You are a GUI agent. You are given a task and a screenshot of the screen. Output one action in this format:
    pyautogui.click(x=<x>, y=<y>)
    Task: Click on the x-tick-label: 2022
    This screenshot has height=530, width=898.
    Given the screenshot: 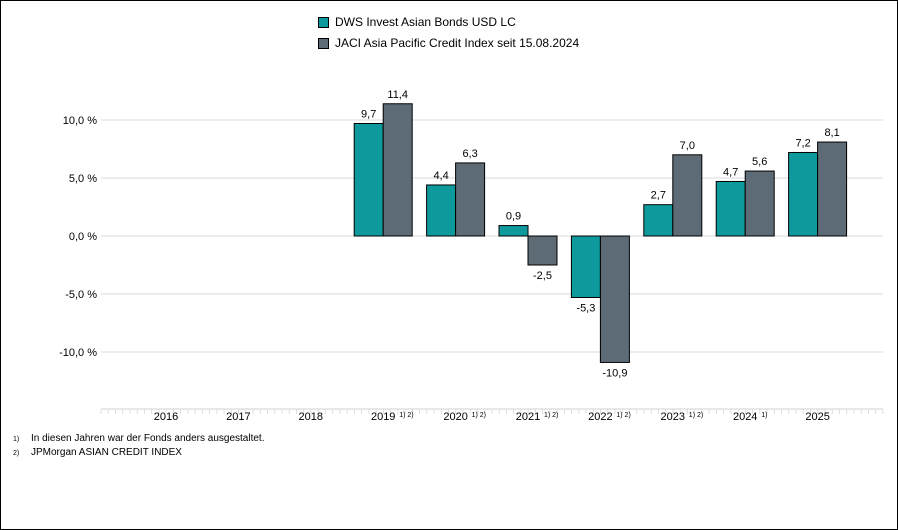 What is the action you would take?
    pyautogui.click(x=600, y=417)
    